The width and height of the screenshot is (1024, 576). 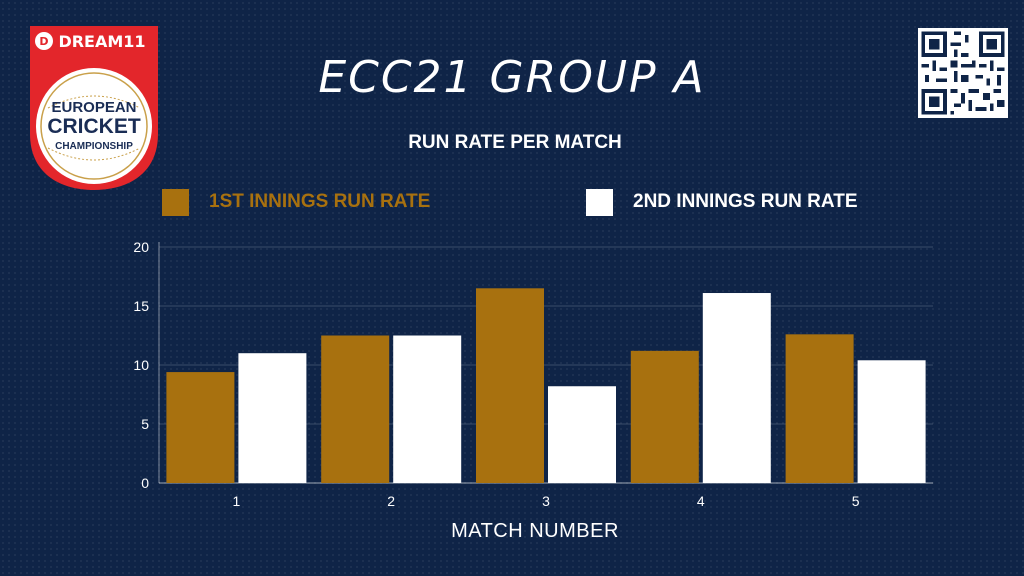 I want to click on legend-label-2nd-innings: 2ND INNINGS RUN RATE, so click(x=745, y=201).